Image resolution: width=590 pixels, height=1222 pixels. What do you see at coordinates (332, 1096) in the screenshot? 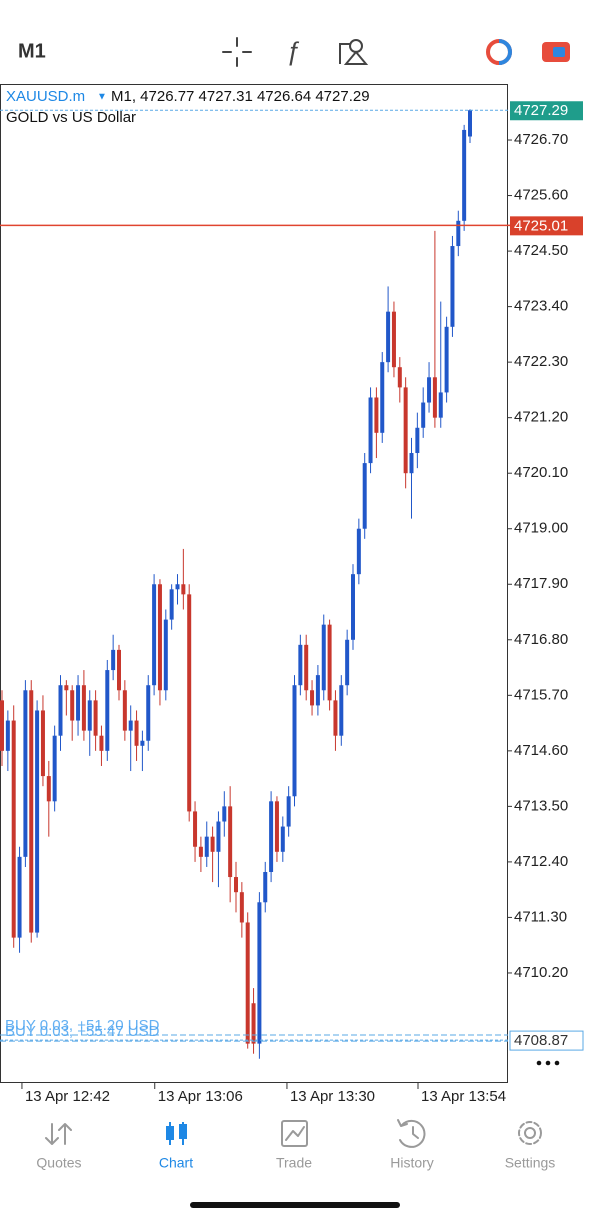
I see `x-tick-label: 13 Apr 13:30` at bounding box center [332, 1096].